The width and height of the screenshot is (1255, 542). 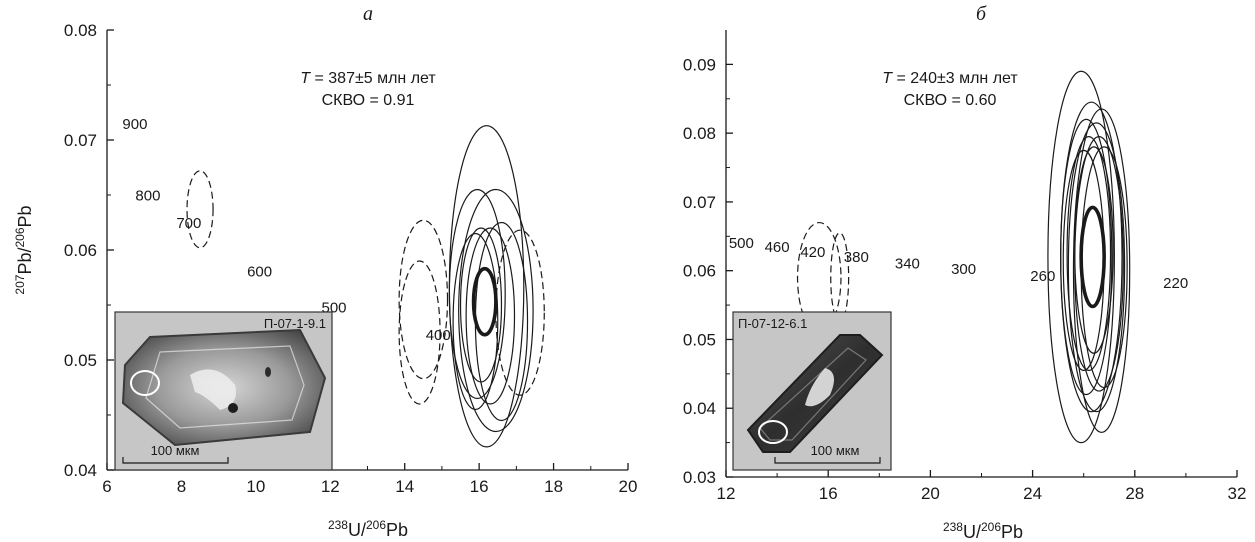 I want to click on x-tick-label-a: 8, so click(x=181, y=486).